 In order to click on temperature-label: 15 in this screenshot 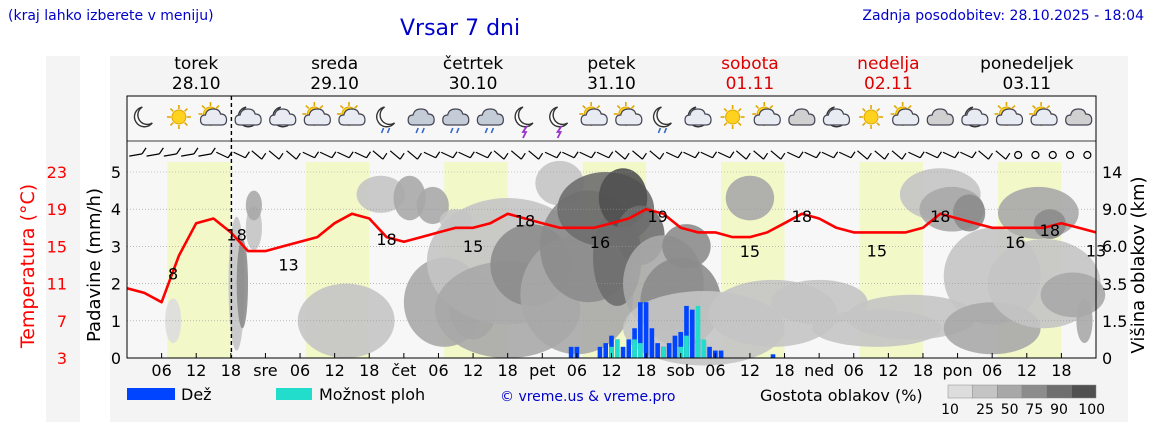, I will do `click(877, 250)`.